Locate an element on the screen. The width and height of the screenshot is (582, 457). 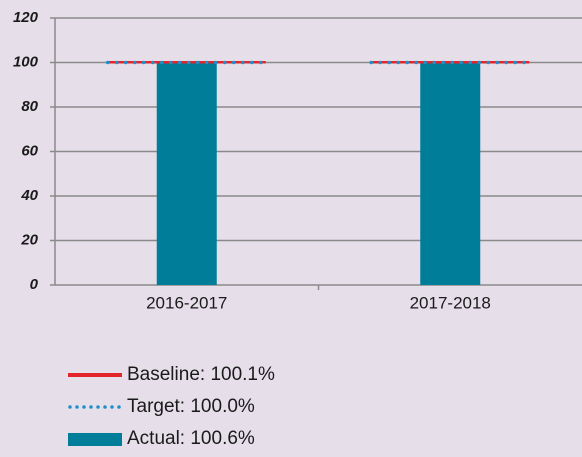
legend-label: Target: 100.0% is located at coordinates (191, 406).